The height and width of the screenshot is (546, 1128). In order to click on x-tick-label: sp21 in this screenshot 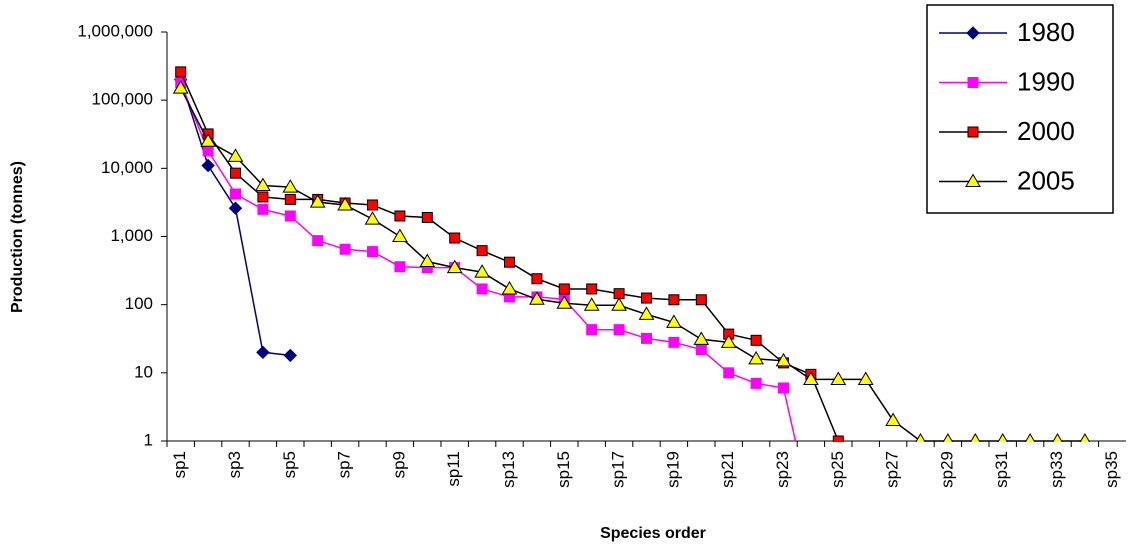, I will do `click(727, 469)`.